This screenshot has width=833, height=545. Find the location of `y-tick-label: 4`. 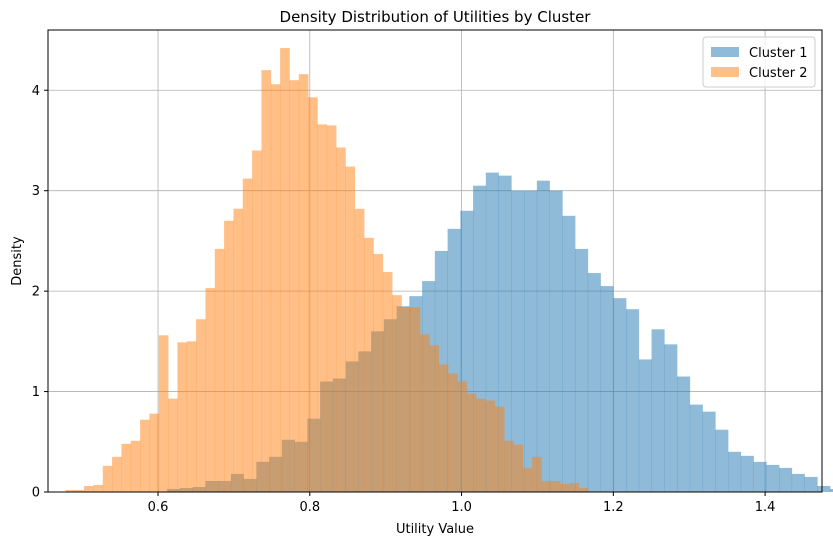

y-tick-label: 4 is located at coordinates (36, 91).